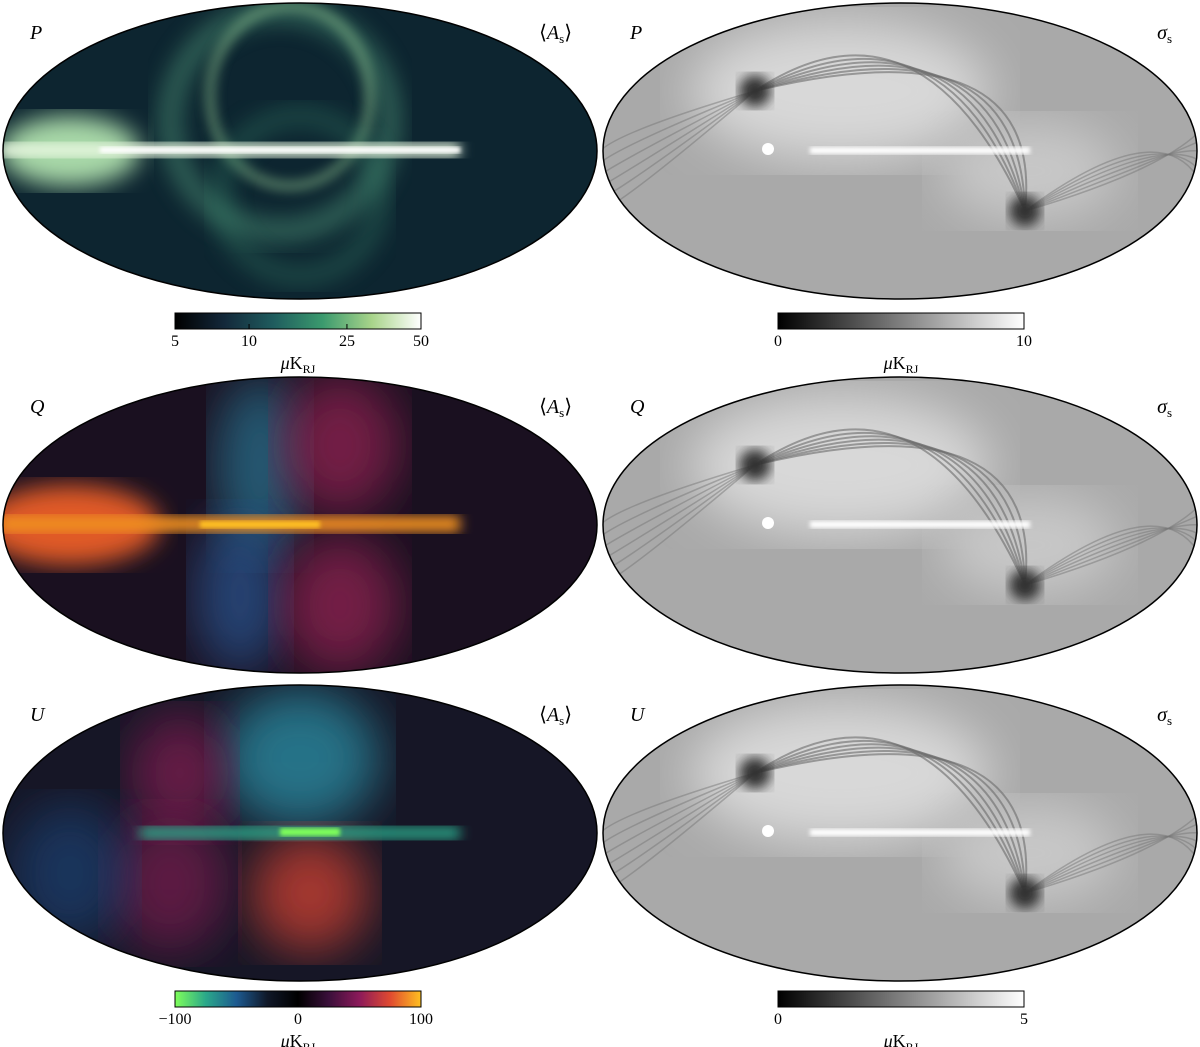 The image size is (1200, 1047). What do you see at coordinates (421, 341) in the screenshot?
I see `colorbar-tick-label: 50` at bounding box center [421, 341].